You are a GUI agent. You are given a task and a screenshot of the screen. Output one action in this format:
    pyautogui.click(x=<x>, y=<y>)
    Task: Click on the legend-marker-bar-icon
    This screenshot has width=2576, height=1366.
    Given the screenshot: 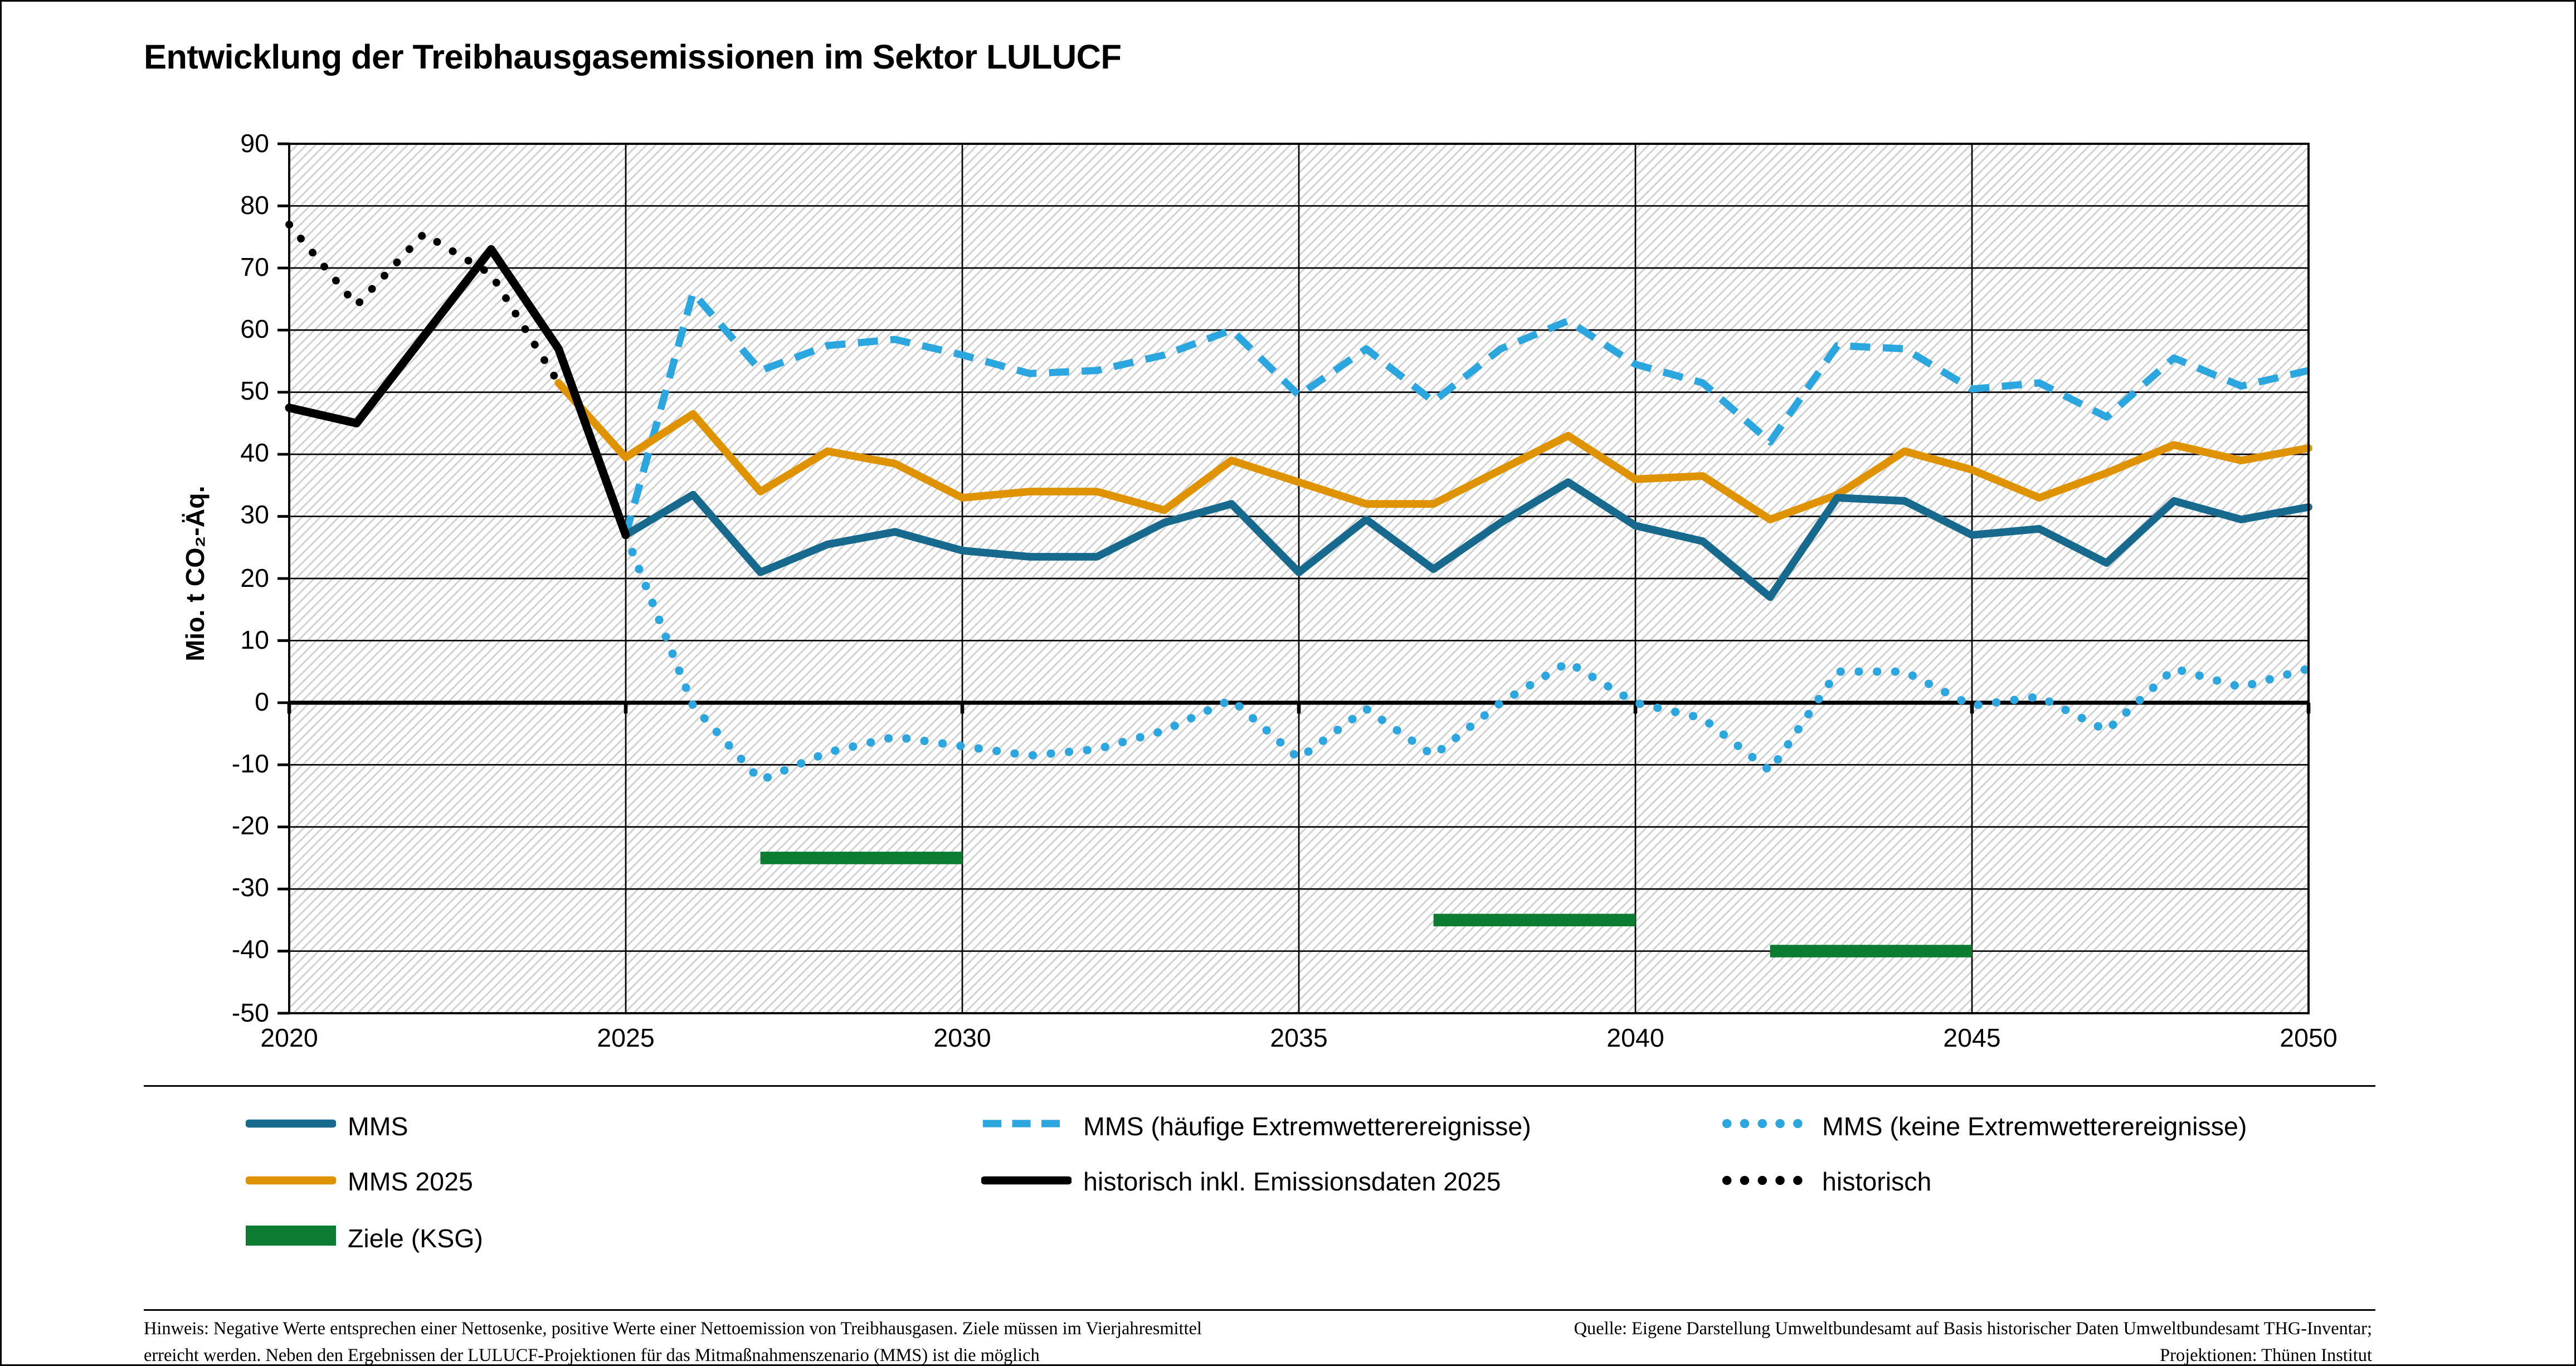 What is the action you would take?
    pyautogui.click(x=291, y=1240)
    